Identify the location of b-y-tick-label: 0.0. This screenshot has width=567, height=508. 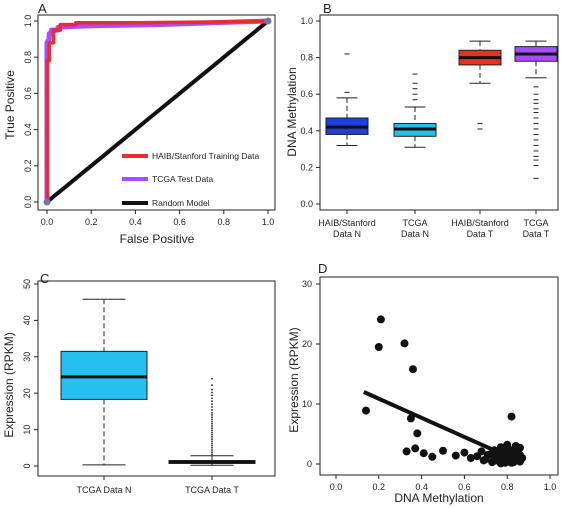
(306, 204).